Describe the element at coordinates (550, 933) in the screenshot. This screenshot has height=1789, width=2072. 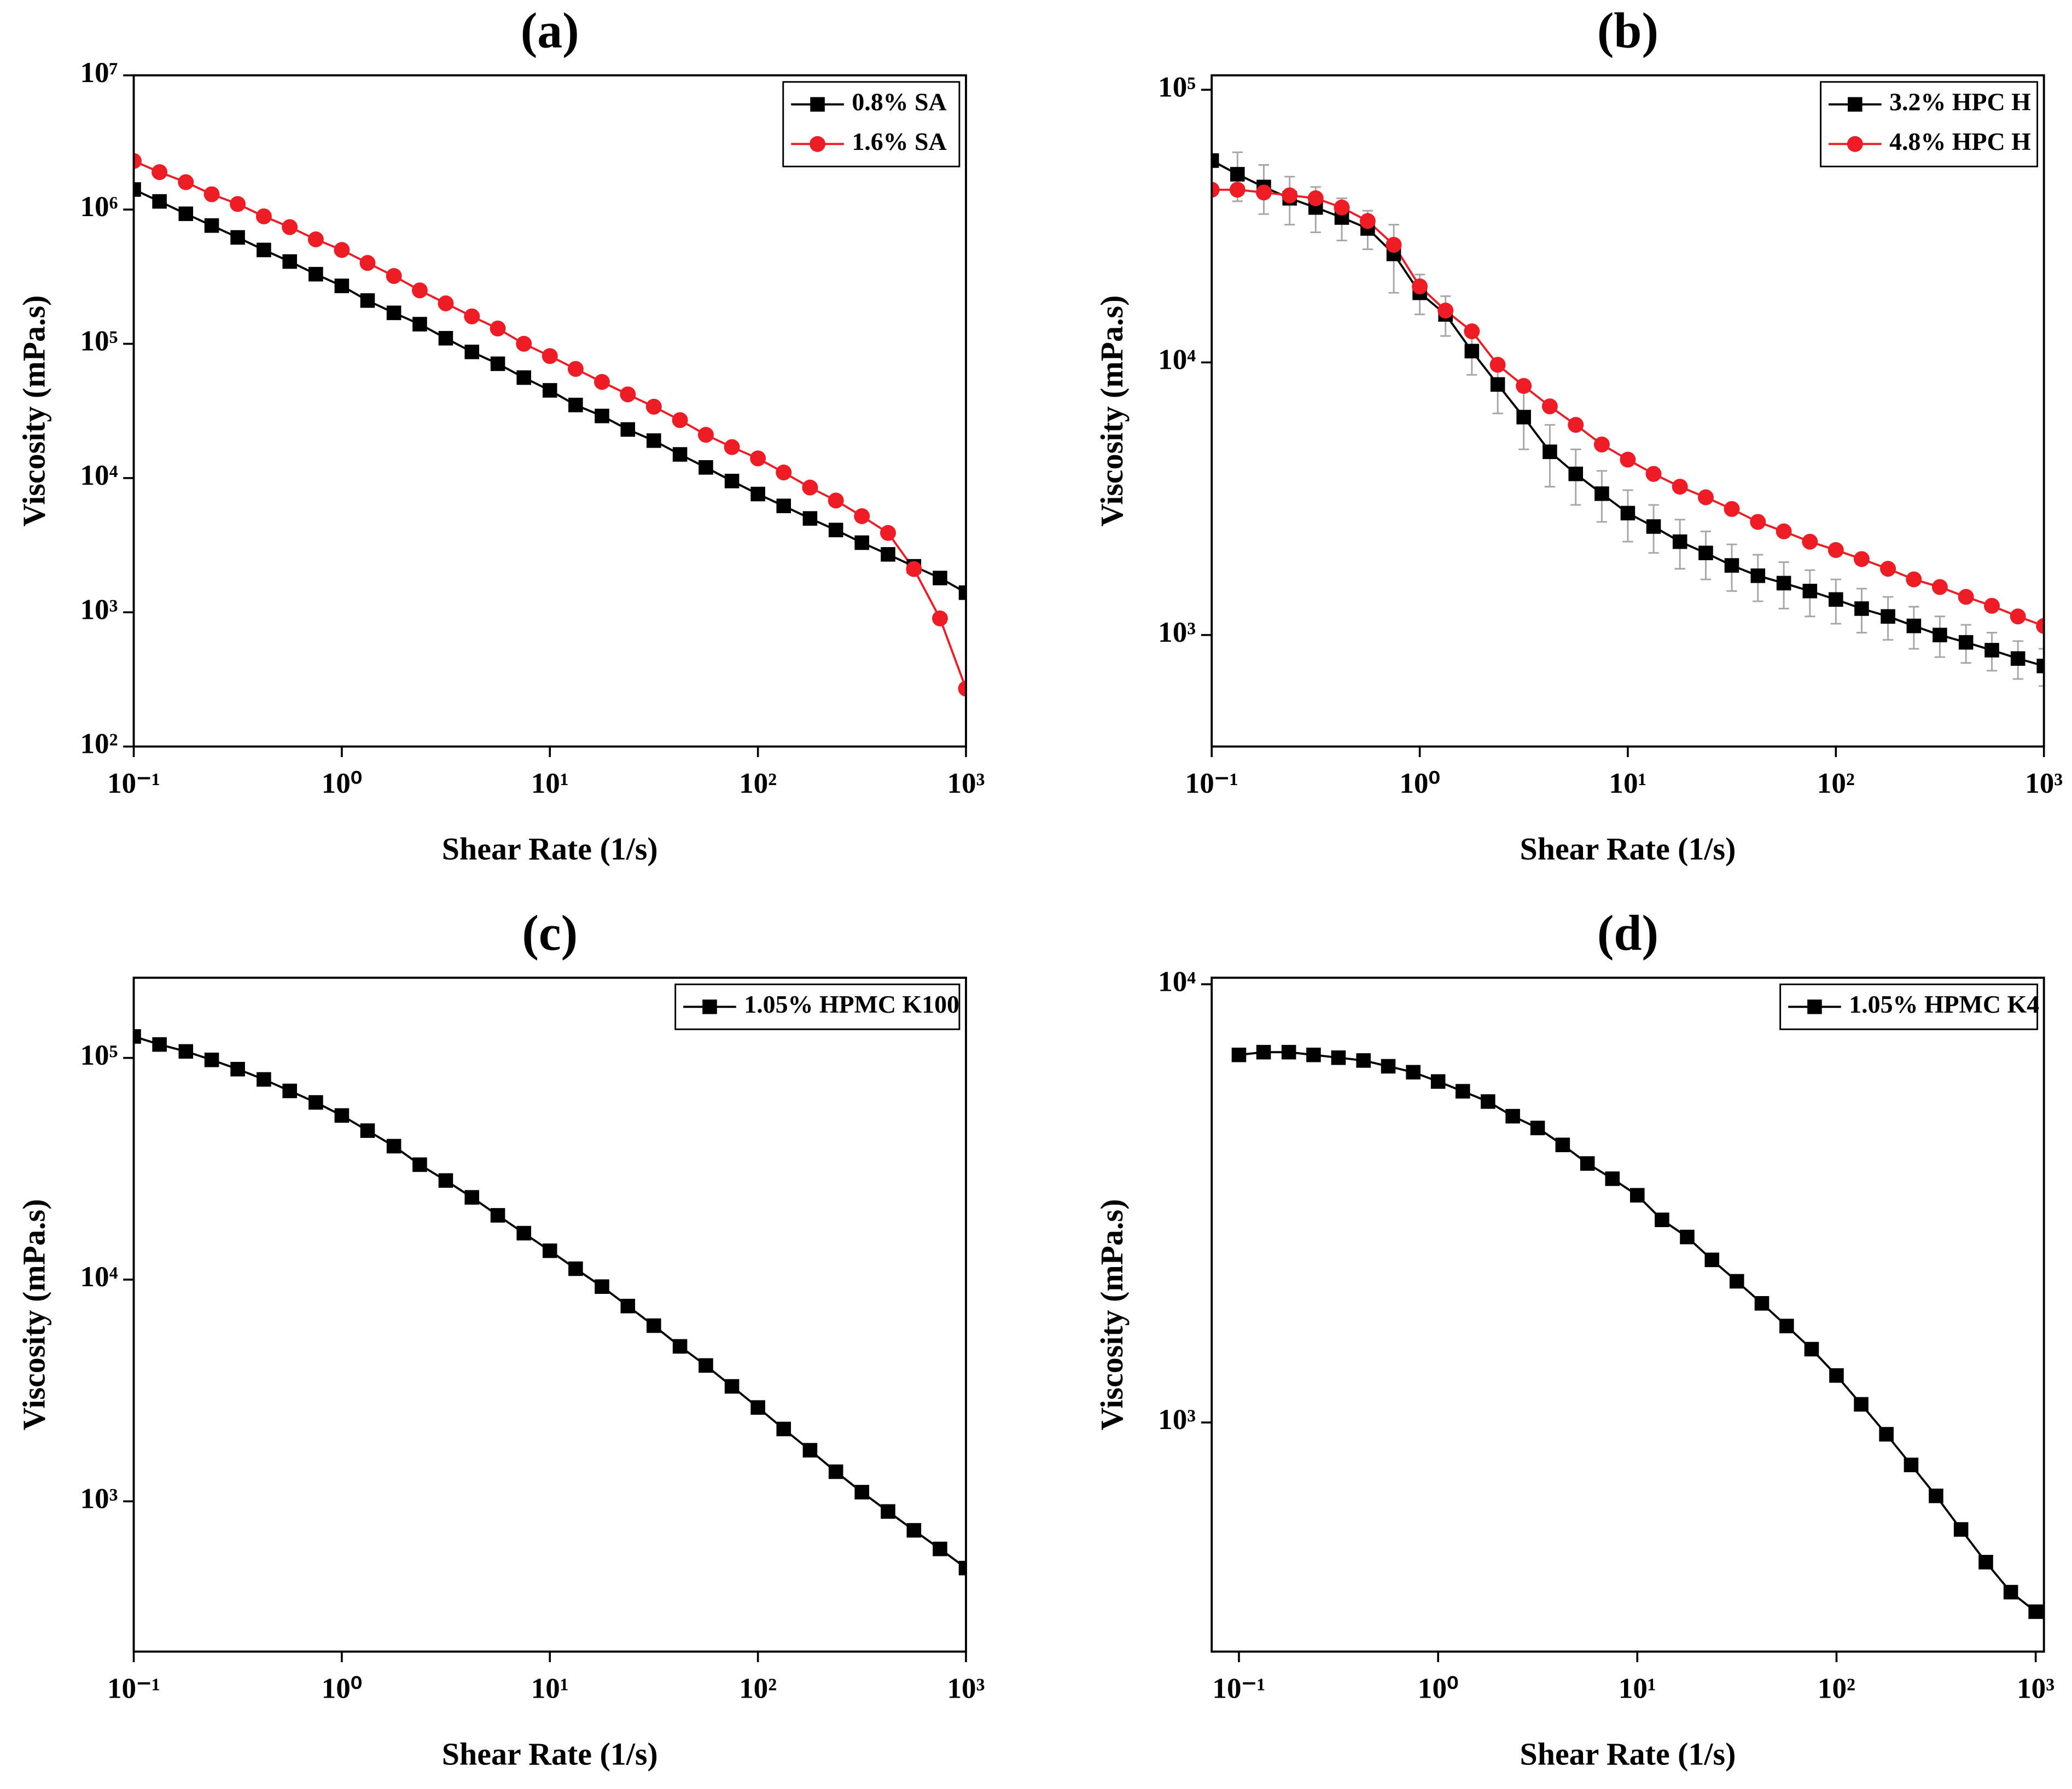
I see `panel-title: (c)` at that location.